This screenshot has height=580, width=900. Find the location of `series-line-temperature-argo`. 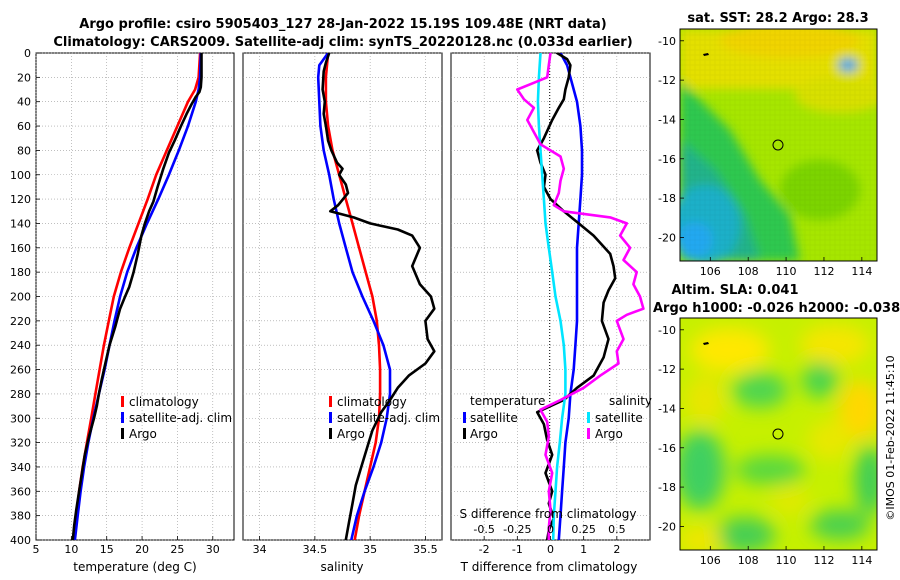

series-line-temperature-argo is located at coordinates (576, 296).